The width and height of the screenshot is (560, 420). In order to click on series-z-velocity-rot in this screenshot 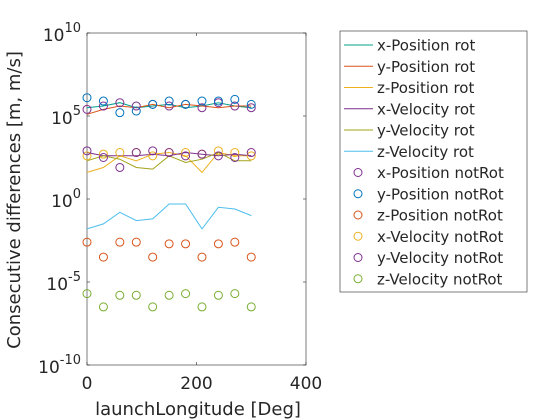, I will do `click(169, 216)`.